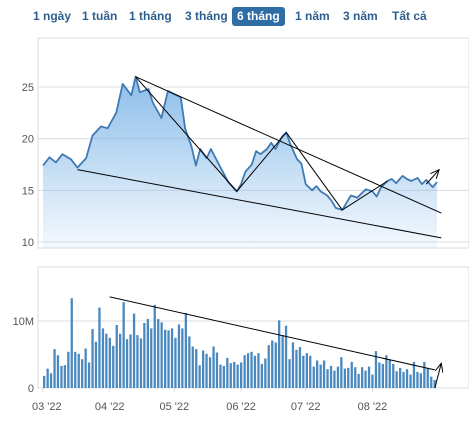  I want to click on date-axis: 03 '22 04 '22 05 '22 06 '22 07 '22 08 '22, so click(209, 400).